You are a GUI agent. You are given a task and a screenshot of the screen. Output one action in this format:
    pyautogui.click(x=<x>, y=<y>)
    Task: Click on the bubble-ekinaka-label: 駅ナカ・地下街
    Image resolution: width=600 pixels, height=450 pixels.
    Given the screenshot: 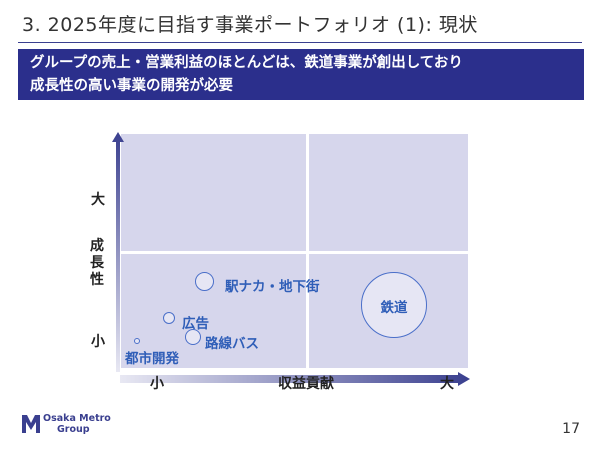 What is the action you would take?
    pyautogui.click(x=272, y=287)
    